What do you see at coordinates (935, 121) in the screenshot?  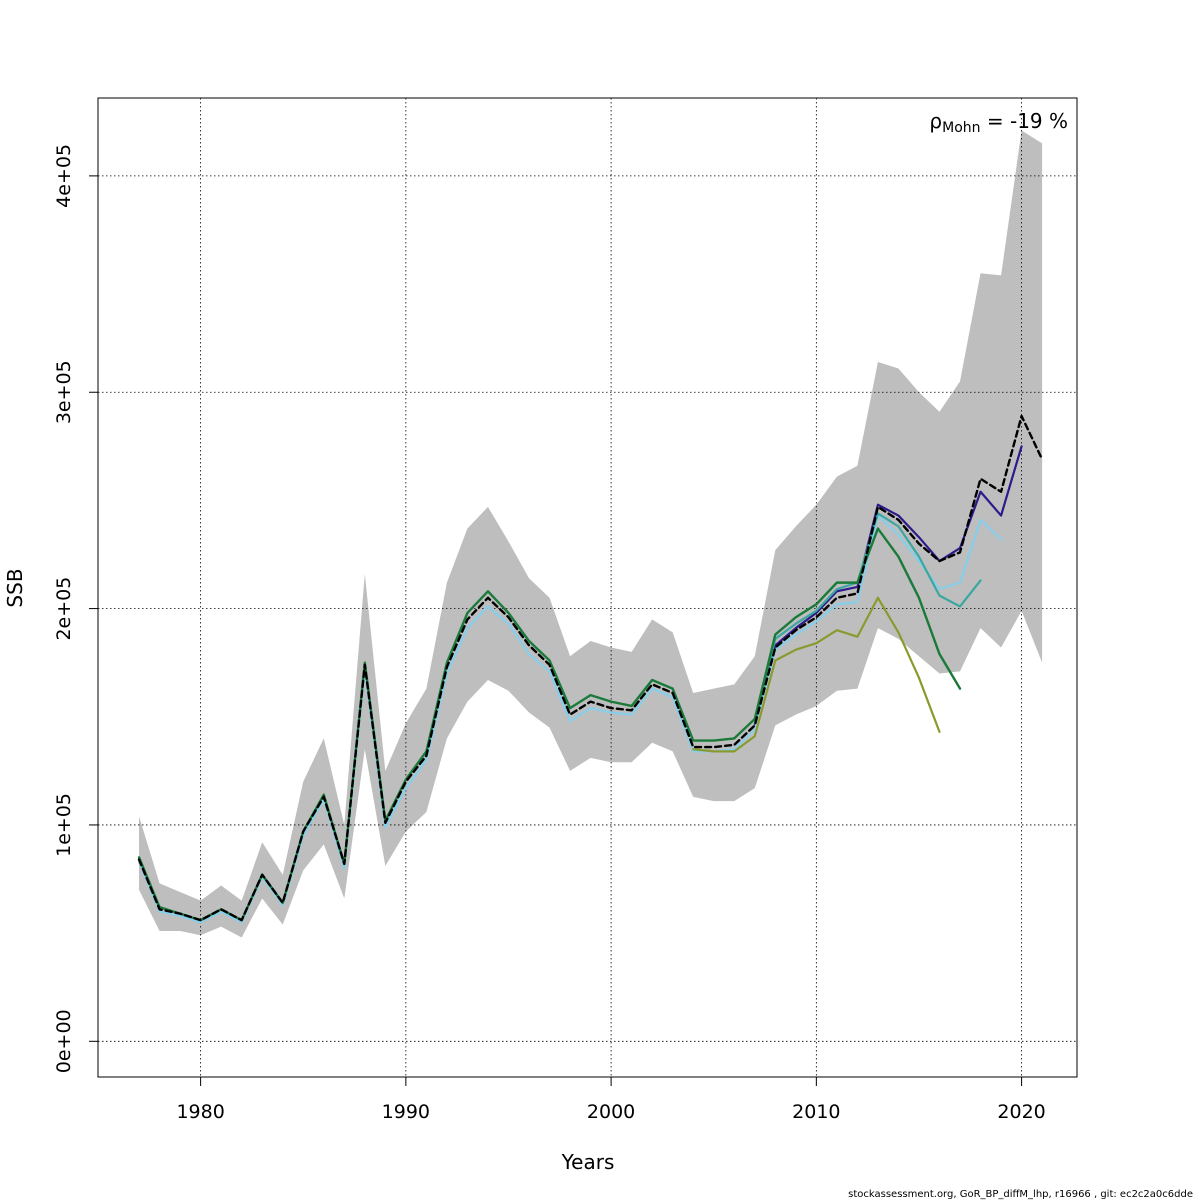 I see `rho-symbol: ρ` at bounding box center [935, 121].